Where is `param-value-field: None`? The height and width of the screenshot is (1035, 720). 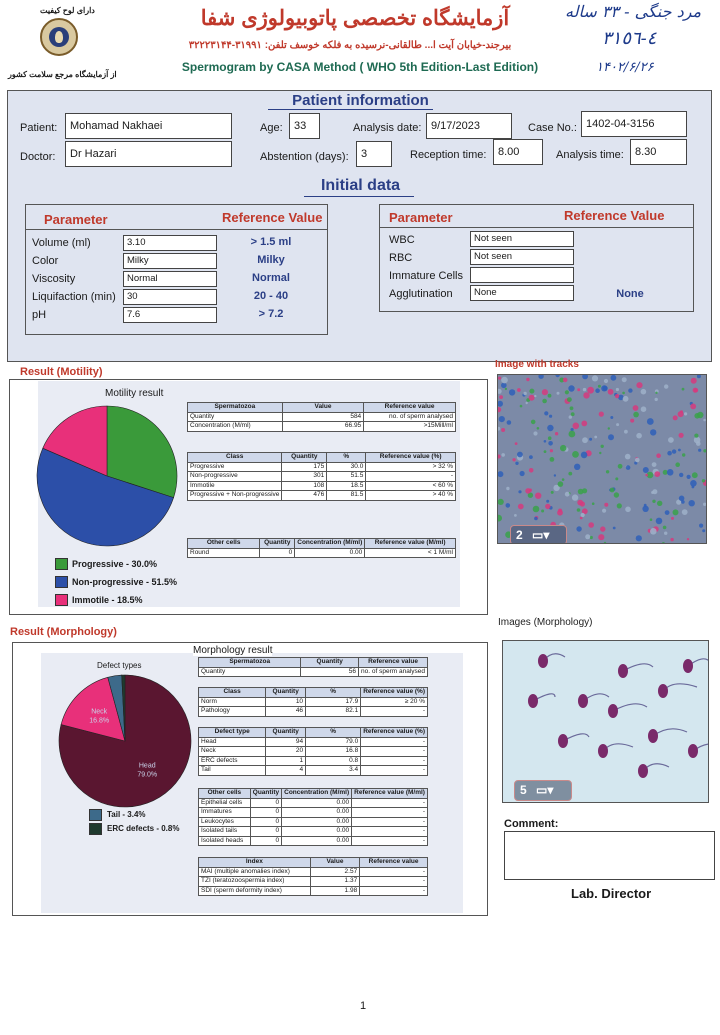 param-value-field: None is located at coordinates (522, 293).